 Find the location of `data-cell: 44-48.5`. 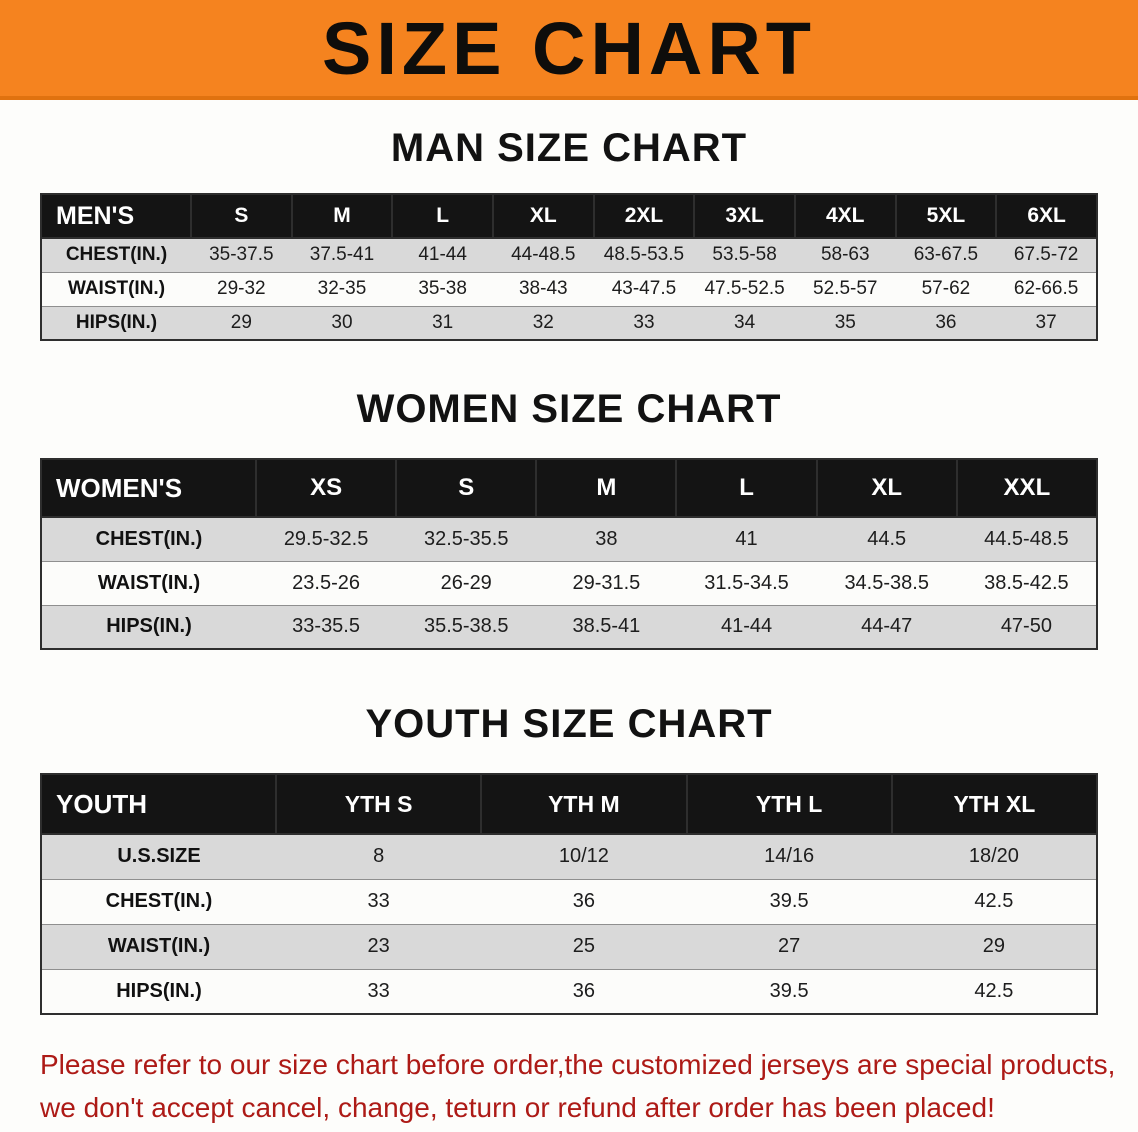

data-cell: 44-48.5 is located at coordinates (543, 255).